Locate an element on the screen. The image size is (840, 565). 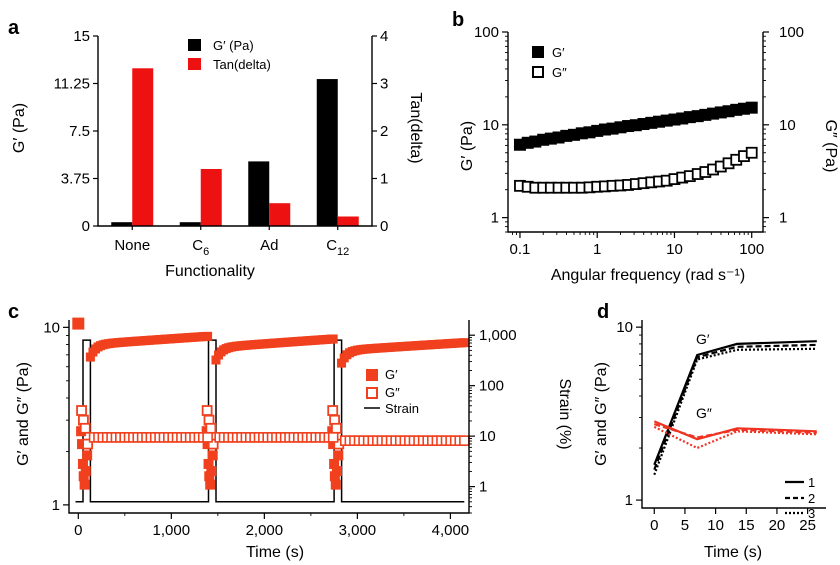
y-tick-label-right-4: 4 is located at coordinates (384, 36).